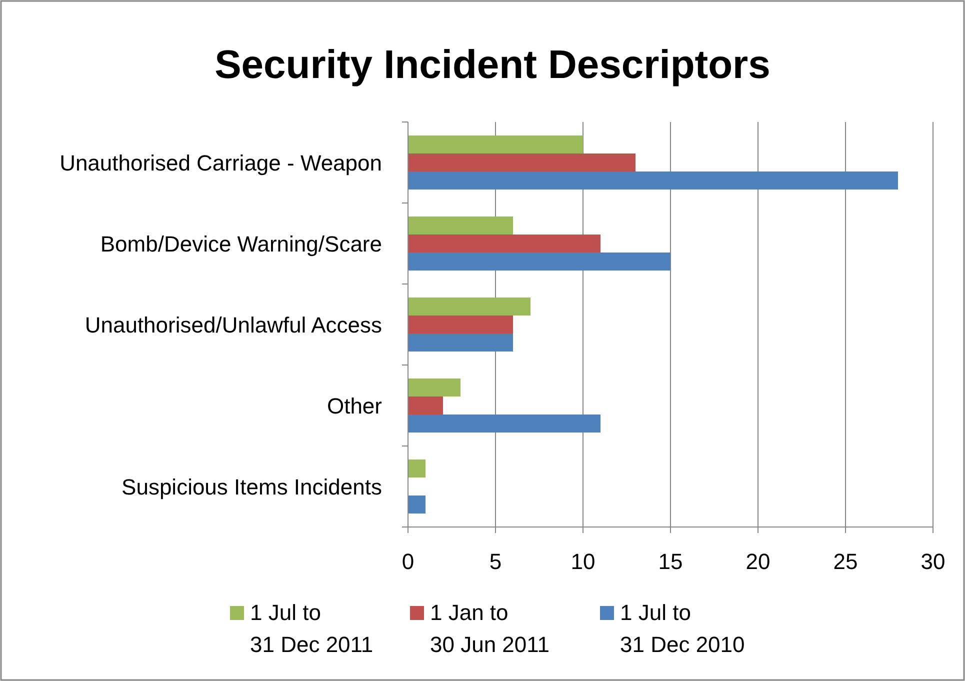  Describe the element at coordinates (354, 406) in the screenshot. I see `y-tick-label: Other` at that location.